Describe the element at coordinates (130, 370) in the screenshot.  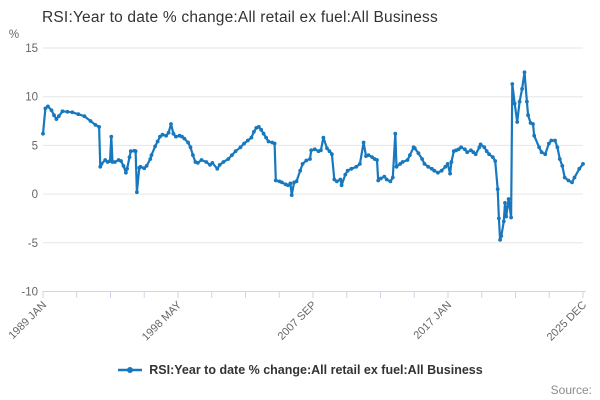
I see `legend-series-marker-icon` at that location.